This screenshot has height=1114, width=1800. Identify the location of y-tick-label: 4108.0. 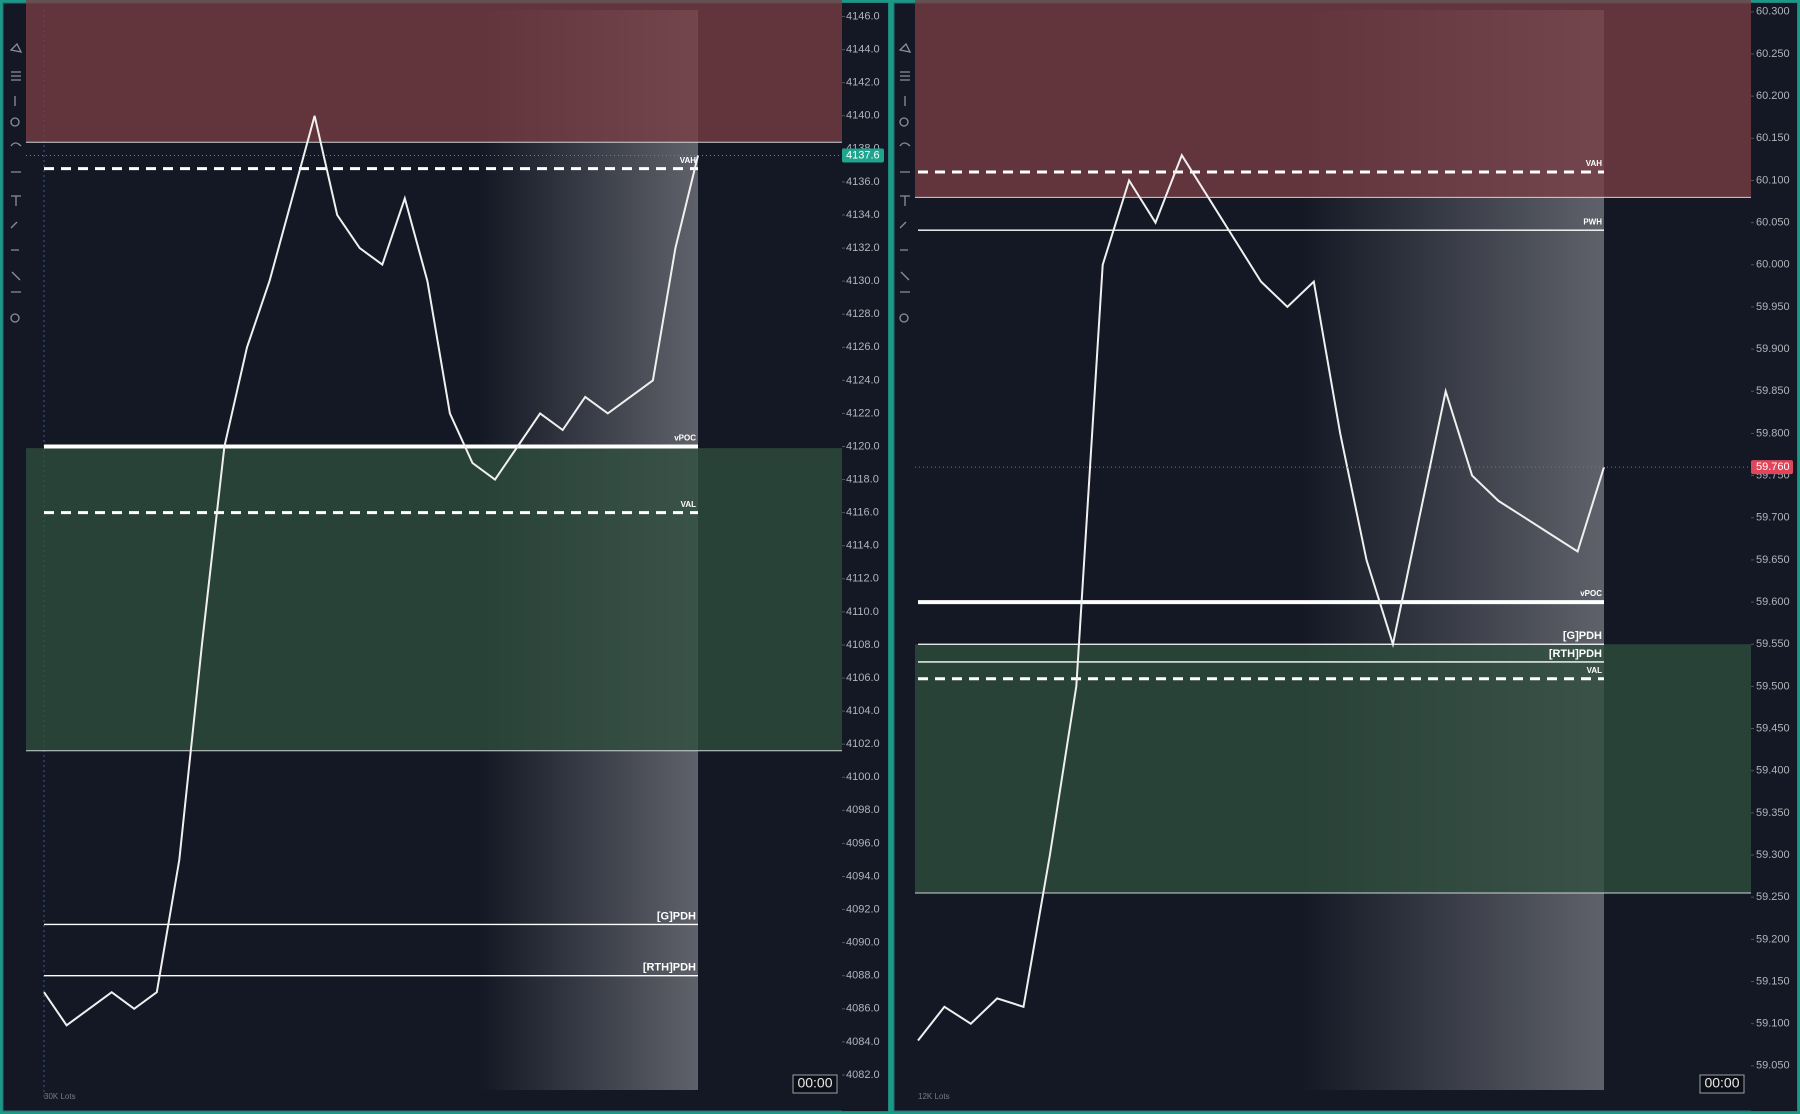
(863, 645).